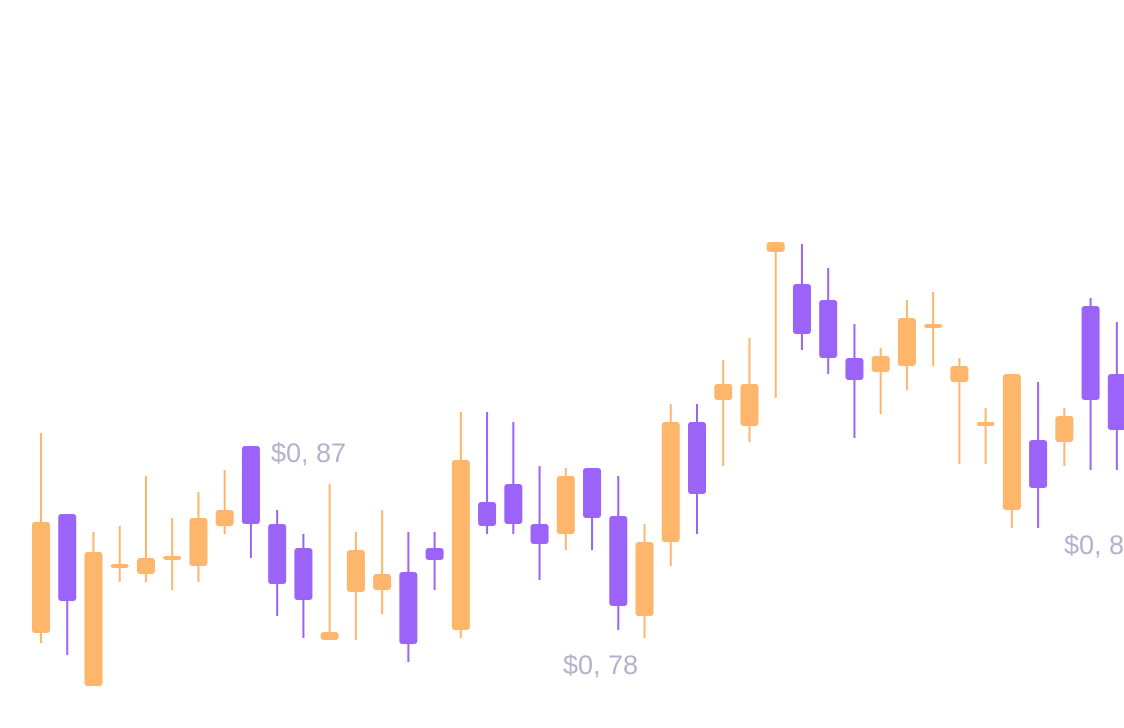  I want to click on price-annotation: $0, 78, so click(600, 665).